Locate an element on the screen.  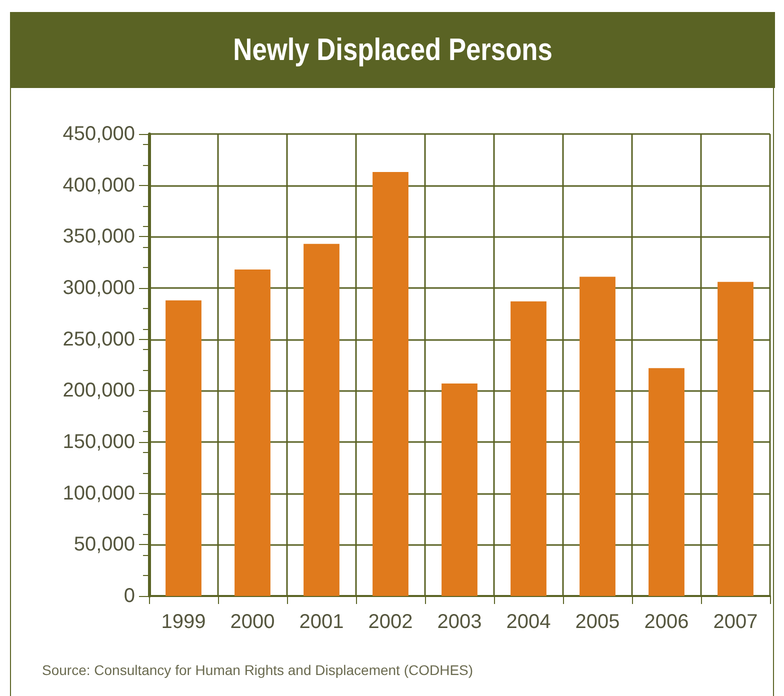
y-tick-label: 50,000 is located at coordinates (104, 545).